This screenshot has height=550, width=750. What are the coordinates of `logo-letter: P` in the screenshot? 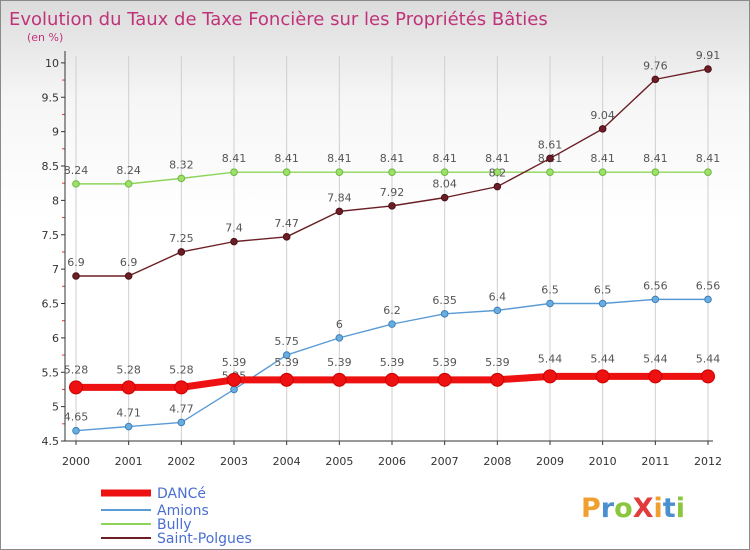 It's located at (591, 508).